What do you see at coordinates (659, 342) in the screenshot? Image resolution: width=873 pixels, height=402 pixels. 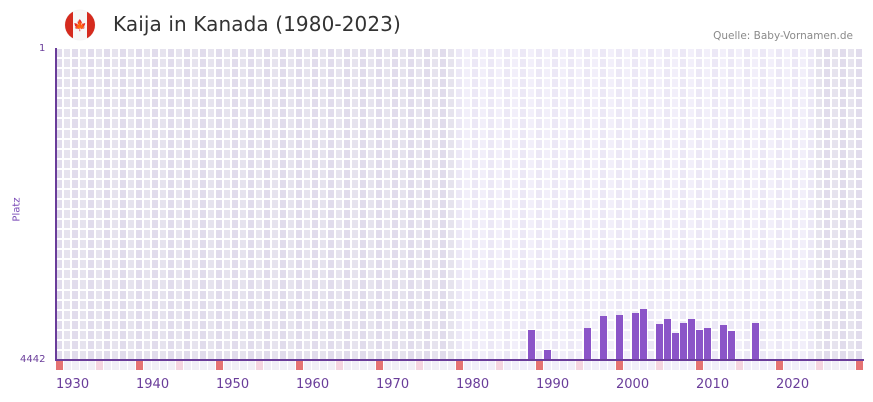 I see `bar-2005` at bounding box center [659, 342].